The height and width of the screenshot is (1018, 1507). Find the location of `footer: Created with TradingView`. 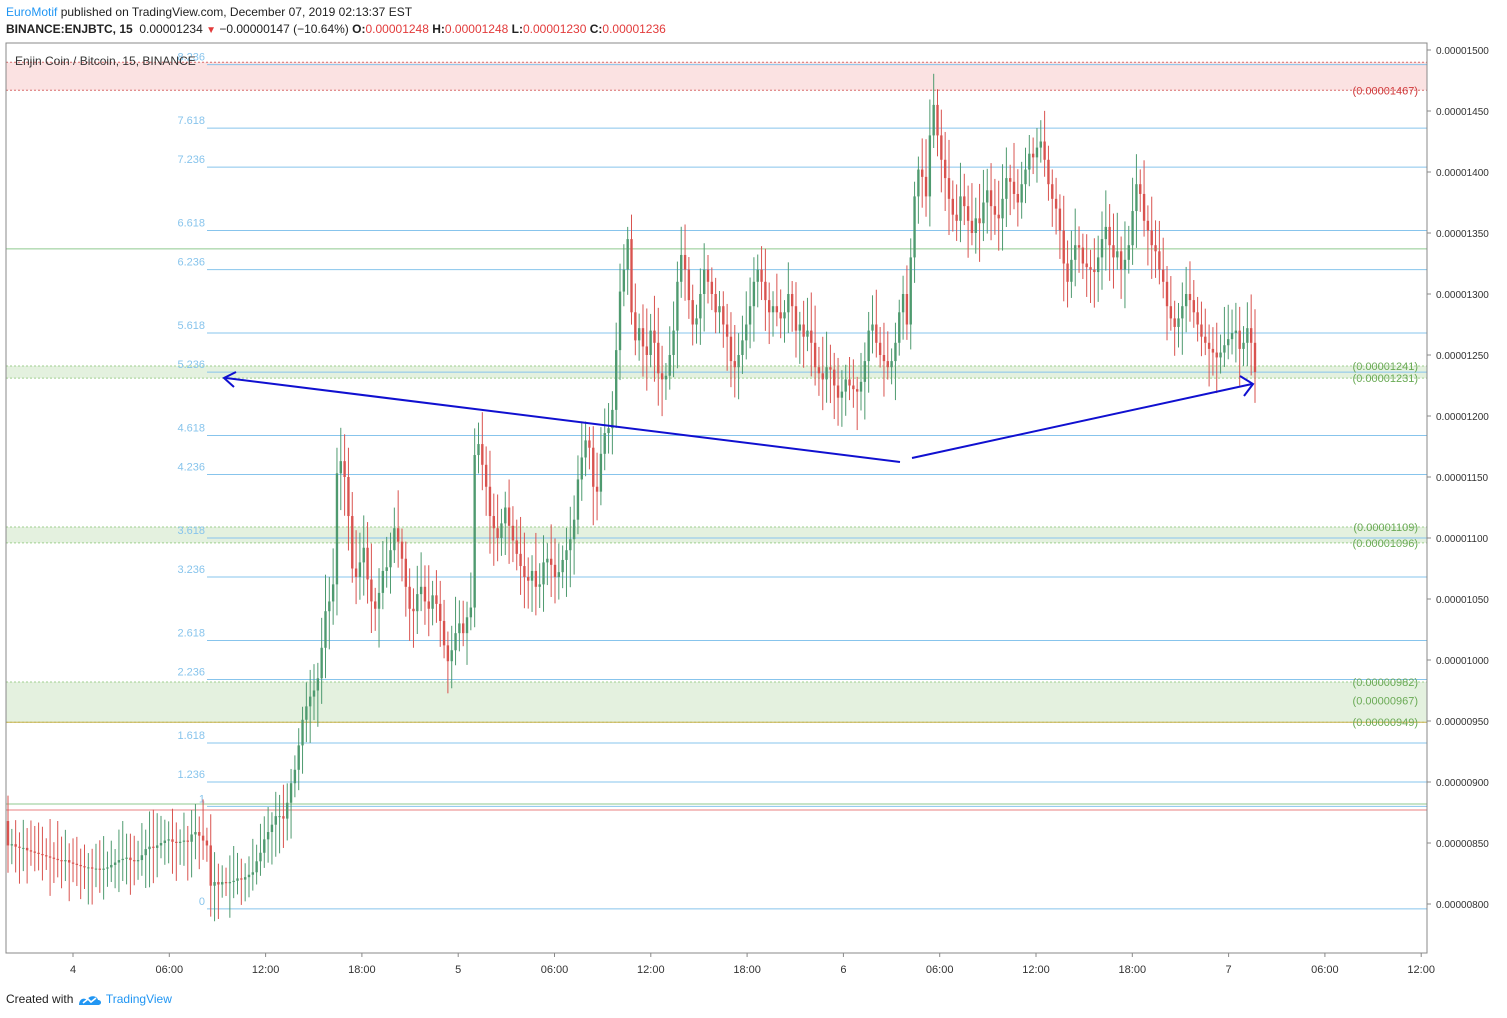

footer: Created with TradingView is located at coordinates (89, 999).